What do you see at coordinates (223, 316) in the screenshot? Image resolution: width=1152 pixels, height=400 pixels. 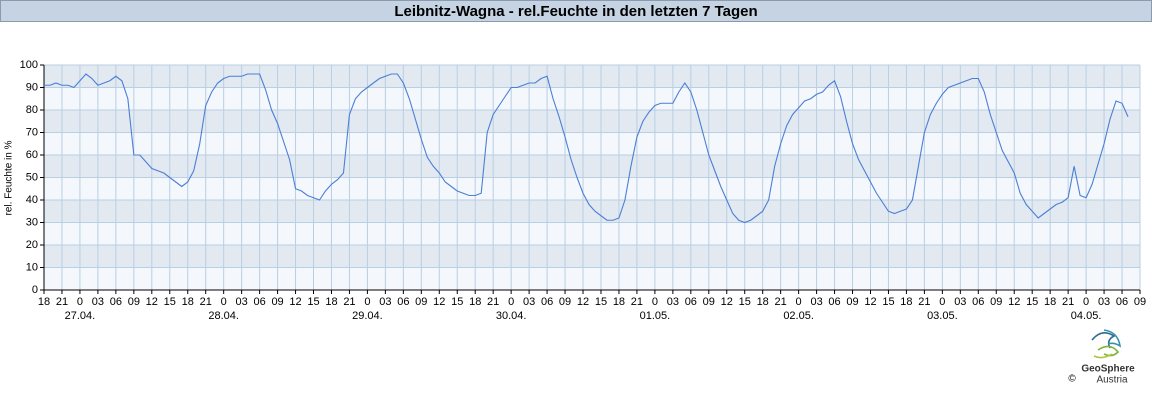 I see `date-label: 28.04.` at bounding box center [223, 316].